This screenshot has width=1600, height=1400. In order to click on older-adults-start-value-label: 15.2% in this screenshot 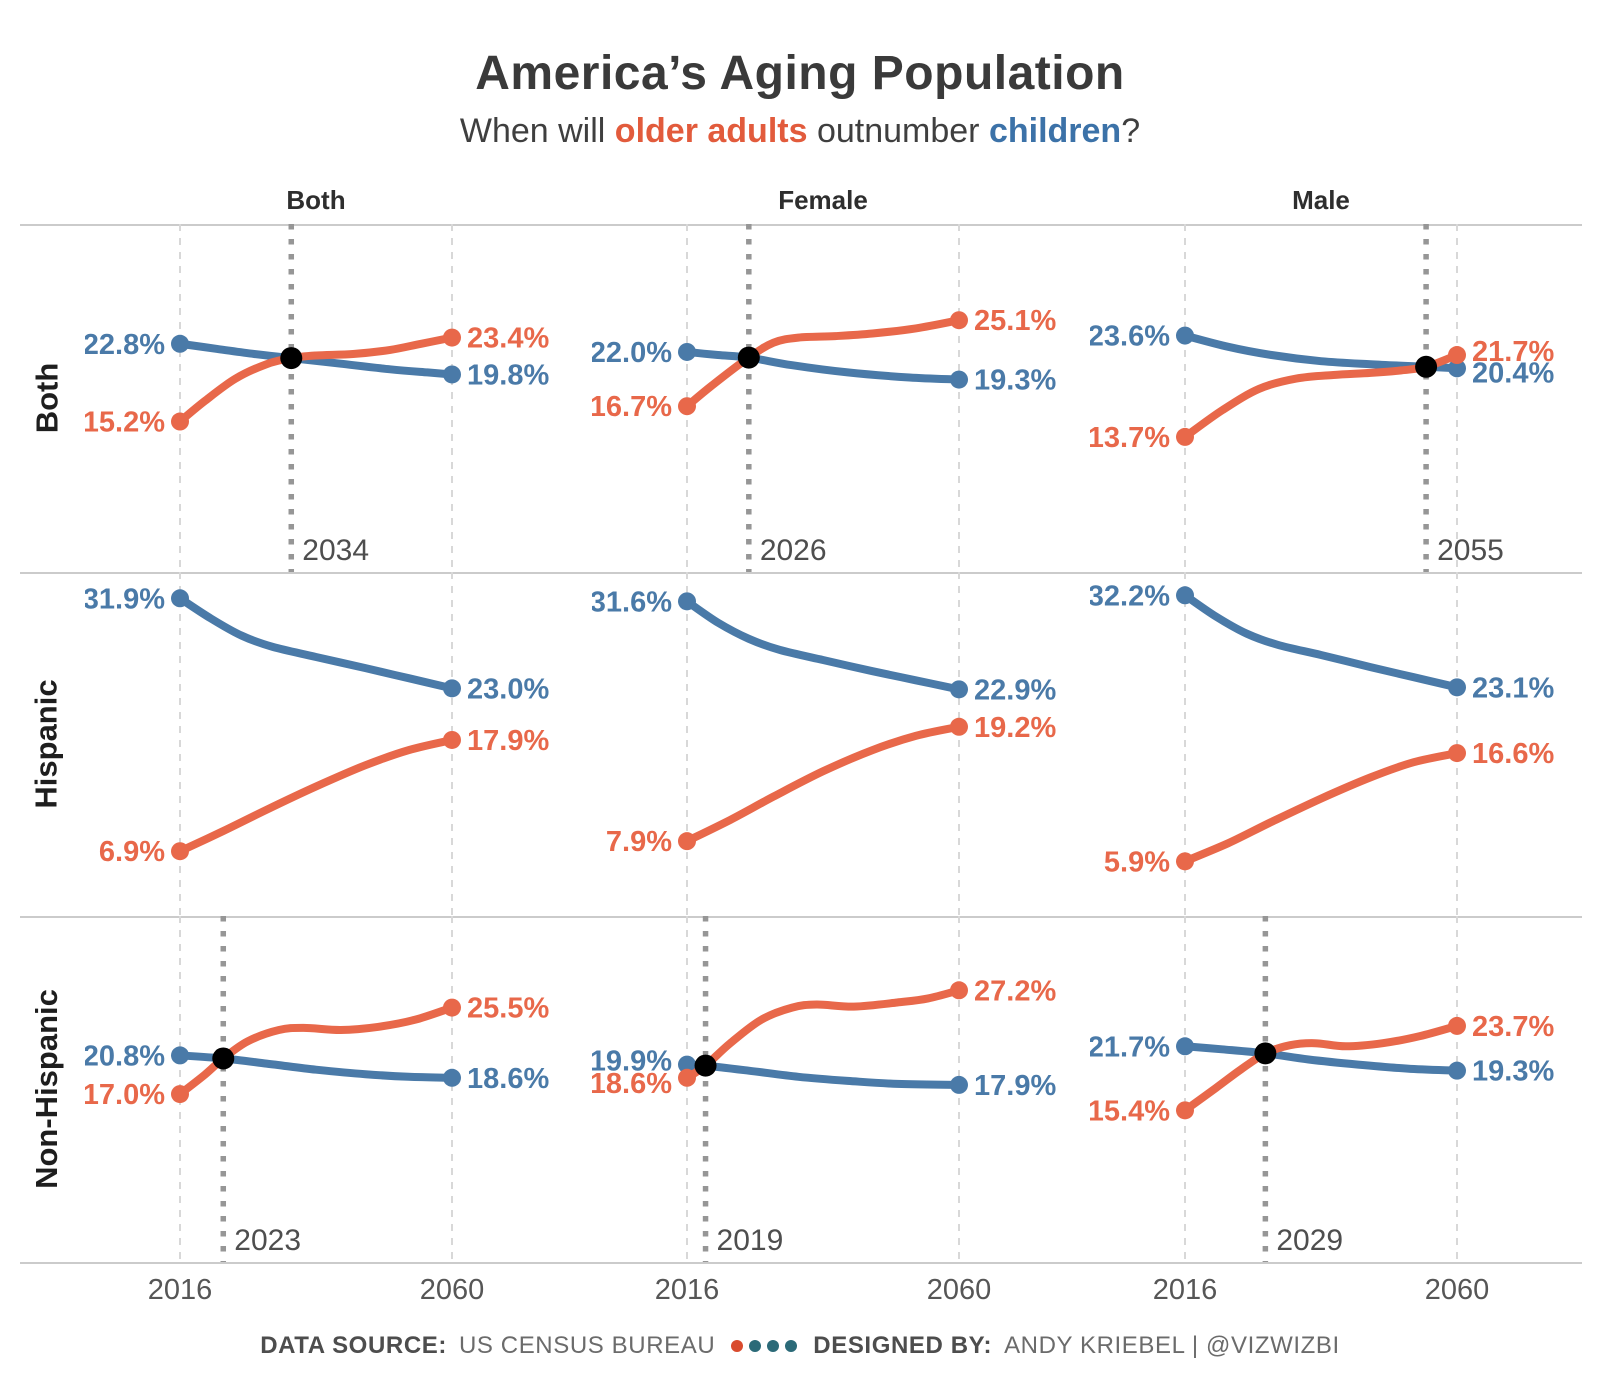, I will do `click(125, 423)`.